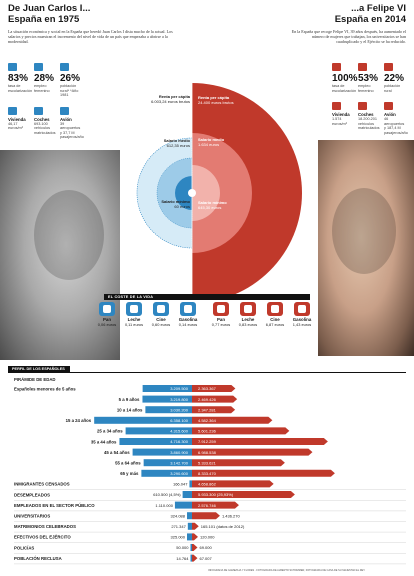 The image size is (414, 576). I want to click on cost-value: 6,87 euros, so click(275, 324).